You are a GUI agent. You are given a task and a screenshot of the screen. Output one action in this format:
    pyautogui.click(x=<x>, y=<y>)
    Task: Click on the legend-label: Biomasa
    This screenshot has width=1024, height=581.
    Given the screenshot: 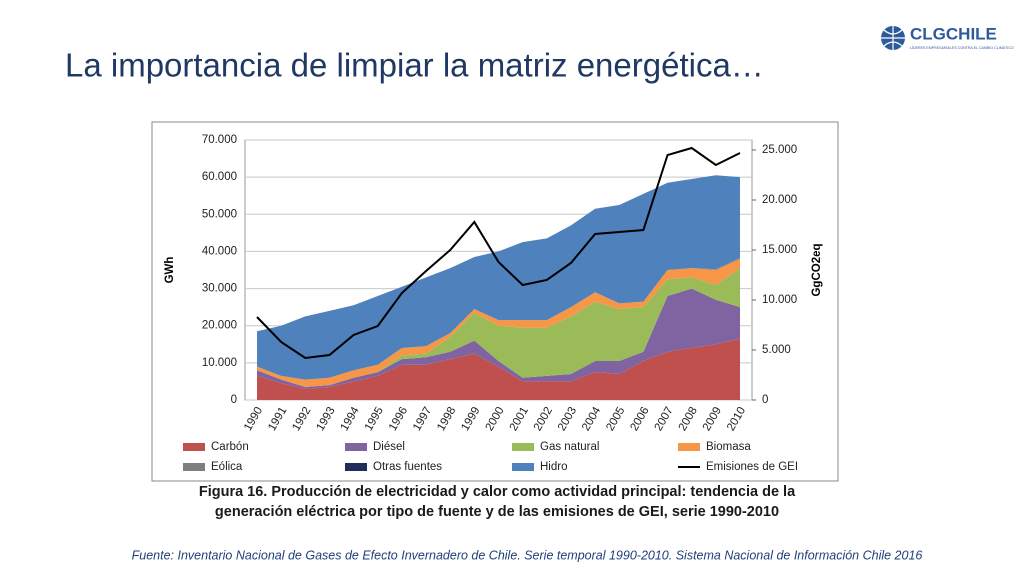 What is the action you would take?
    pyautogui.click(x=728, y=447)
    